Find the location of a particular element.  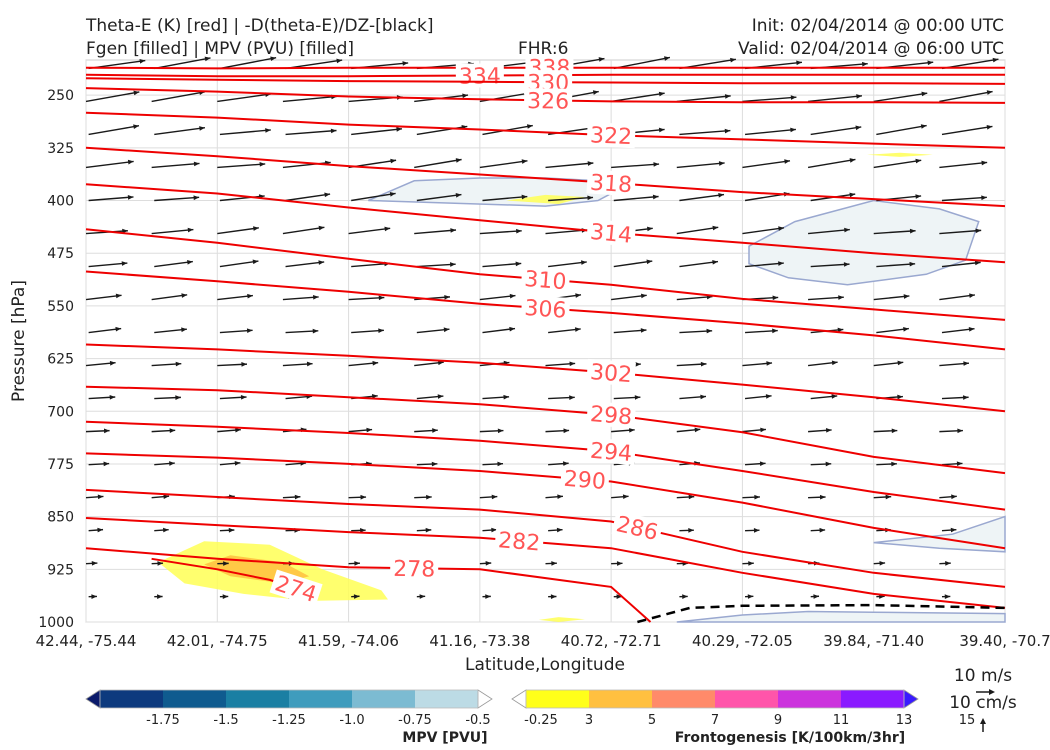

theta-e-label: 278 is located at coordinates (414, 570).